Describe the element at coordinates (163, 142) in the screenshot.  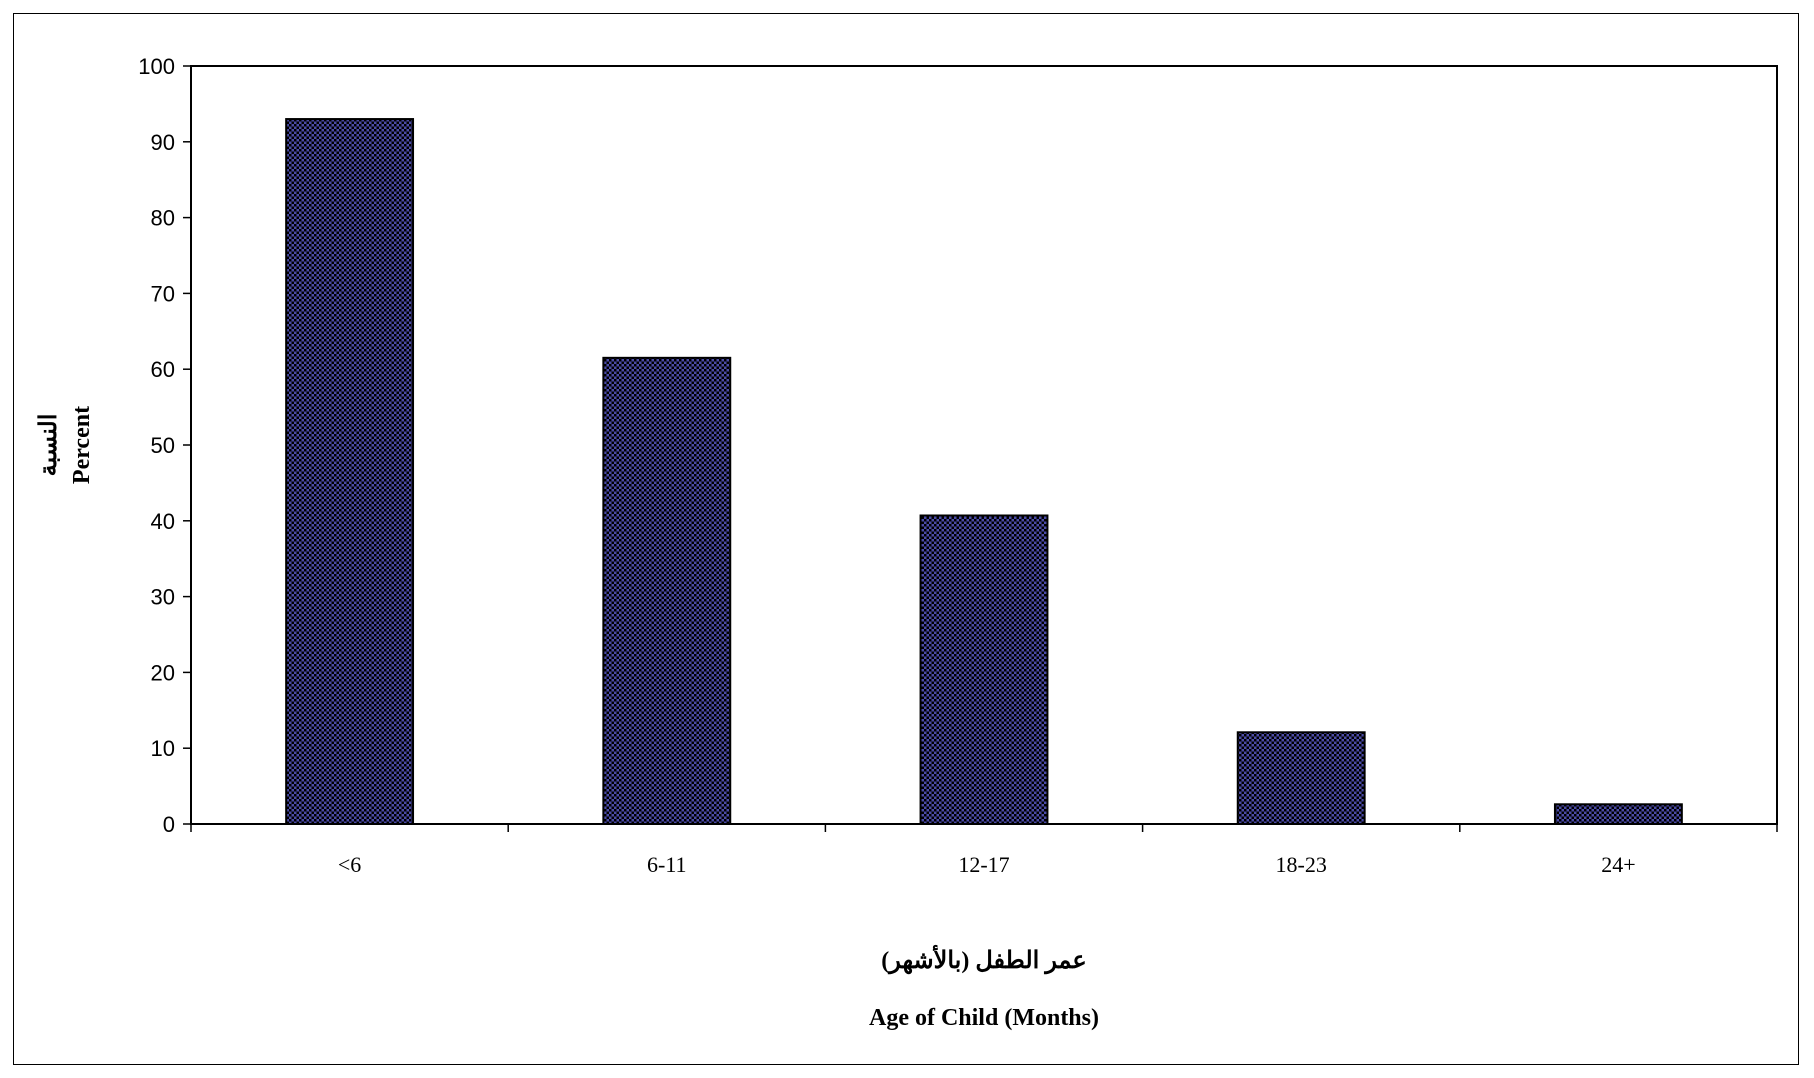
I see `y-tick-label: 90` at that location.